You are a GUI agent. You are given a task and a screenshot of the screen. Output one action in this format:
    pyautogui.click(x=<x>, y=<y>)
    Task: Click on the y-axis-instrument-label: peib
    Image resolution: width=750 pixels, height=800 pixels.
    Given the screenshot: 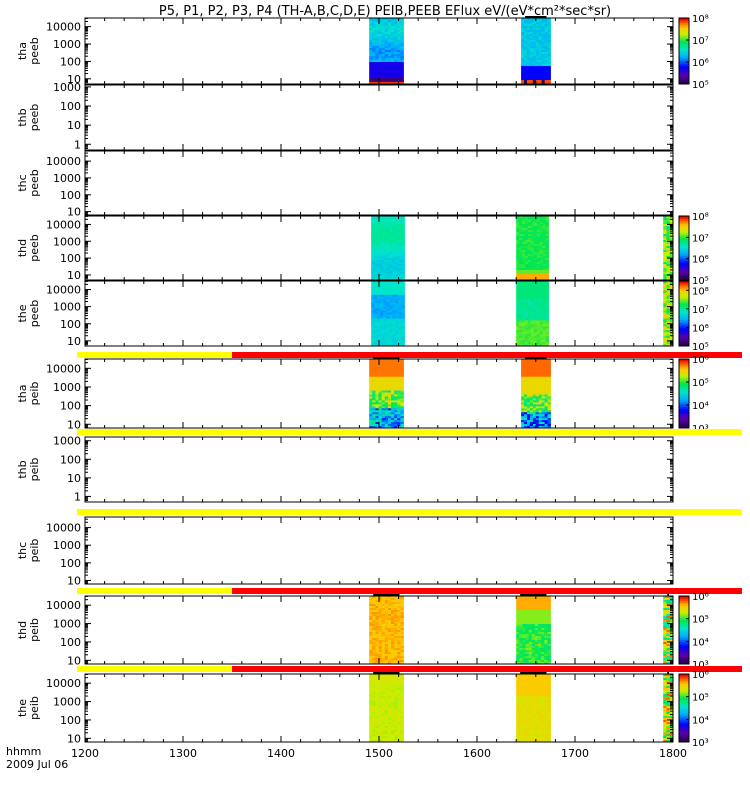 What is the action you would take?
    pyautogui.click(x=34, y=470)
    